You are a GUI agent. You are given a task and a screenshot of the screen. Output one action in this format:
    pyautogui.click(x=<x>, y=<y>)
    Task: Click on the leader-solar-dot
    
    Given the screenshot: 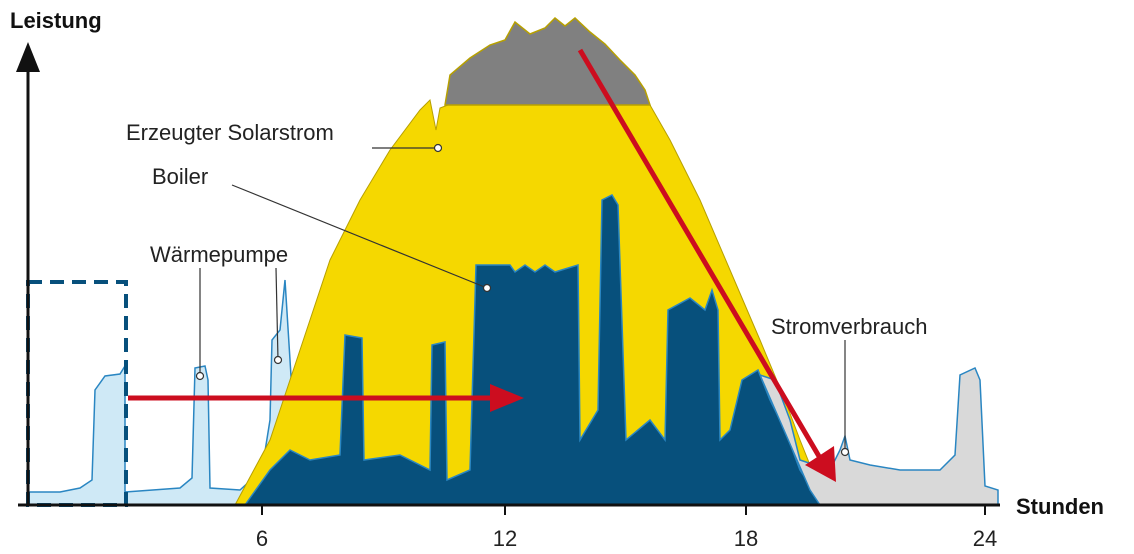 What is the action you would take?
    pyautogui.click(x=438, y=148)
    